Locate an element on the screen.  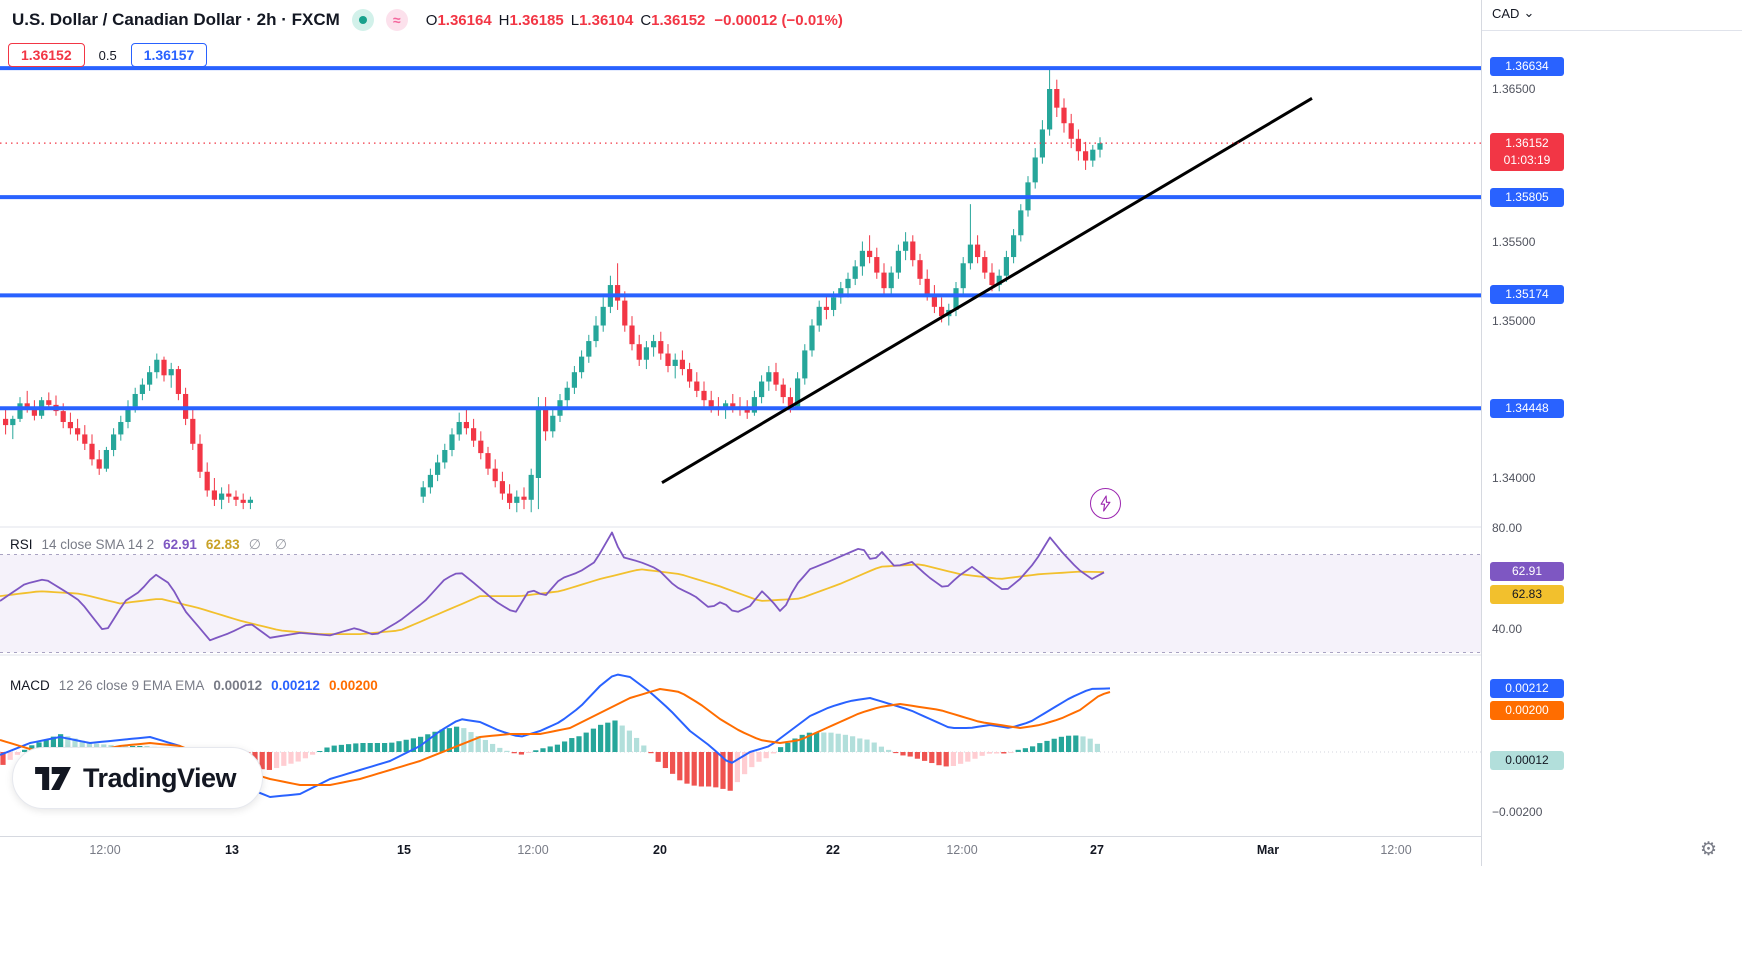
lightning-icon is located at coordinates (1105, 503).